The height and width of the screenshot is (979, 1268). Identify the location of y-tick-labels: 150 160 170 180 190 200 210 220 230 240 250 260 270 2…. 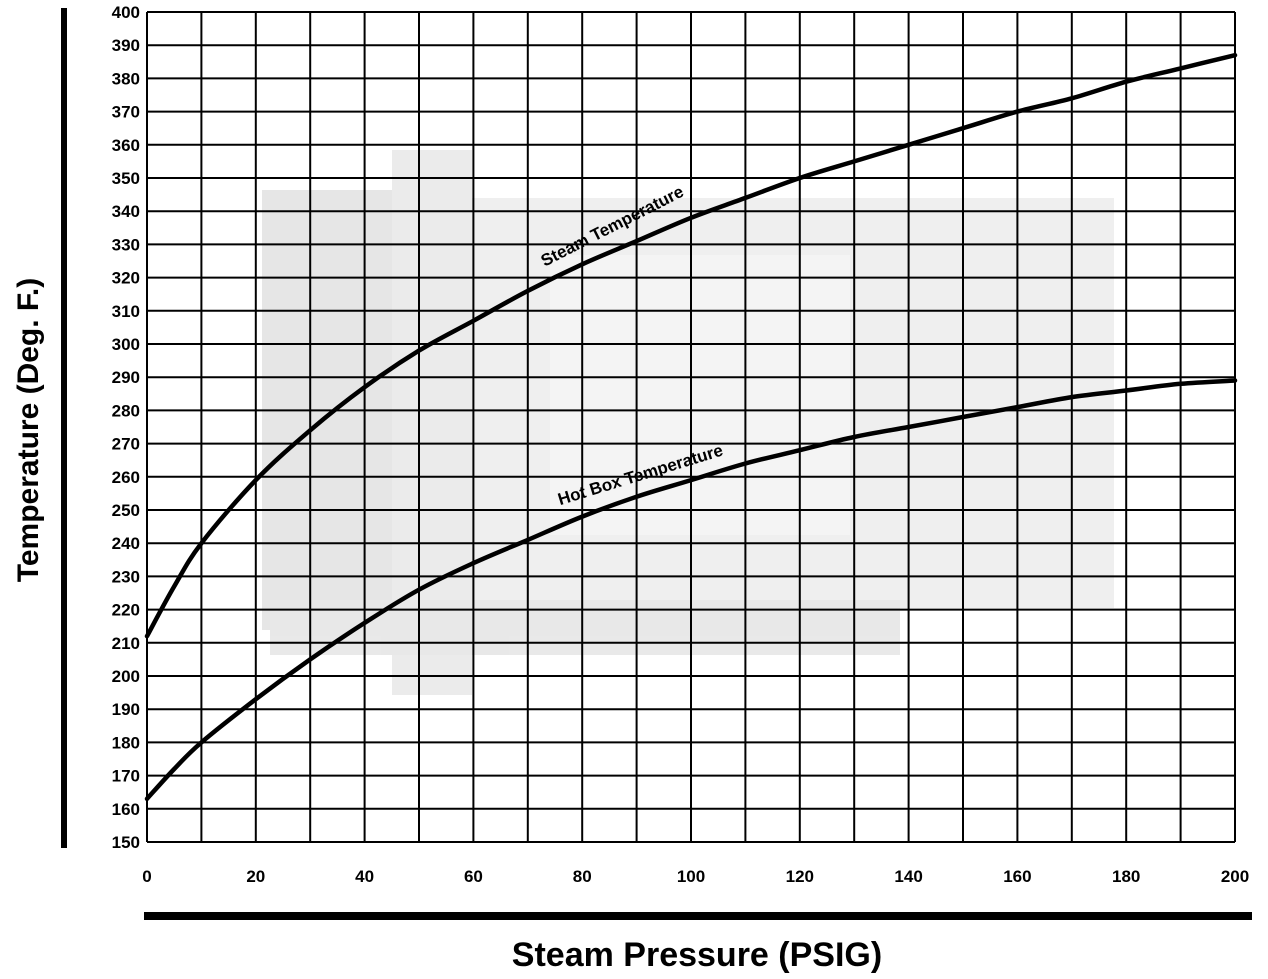
(126, 427).